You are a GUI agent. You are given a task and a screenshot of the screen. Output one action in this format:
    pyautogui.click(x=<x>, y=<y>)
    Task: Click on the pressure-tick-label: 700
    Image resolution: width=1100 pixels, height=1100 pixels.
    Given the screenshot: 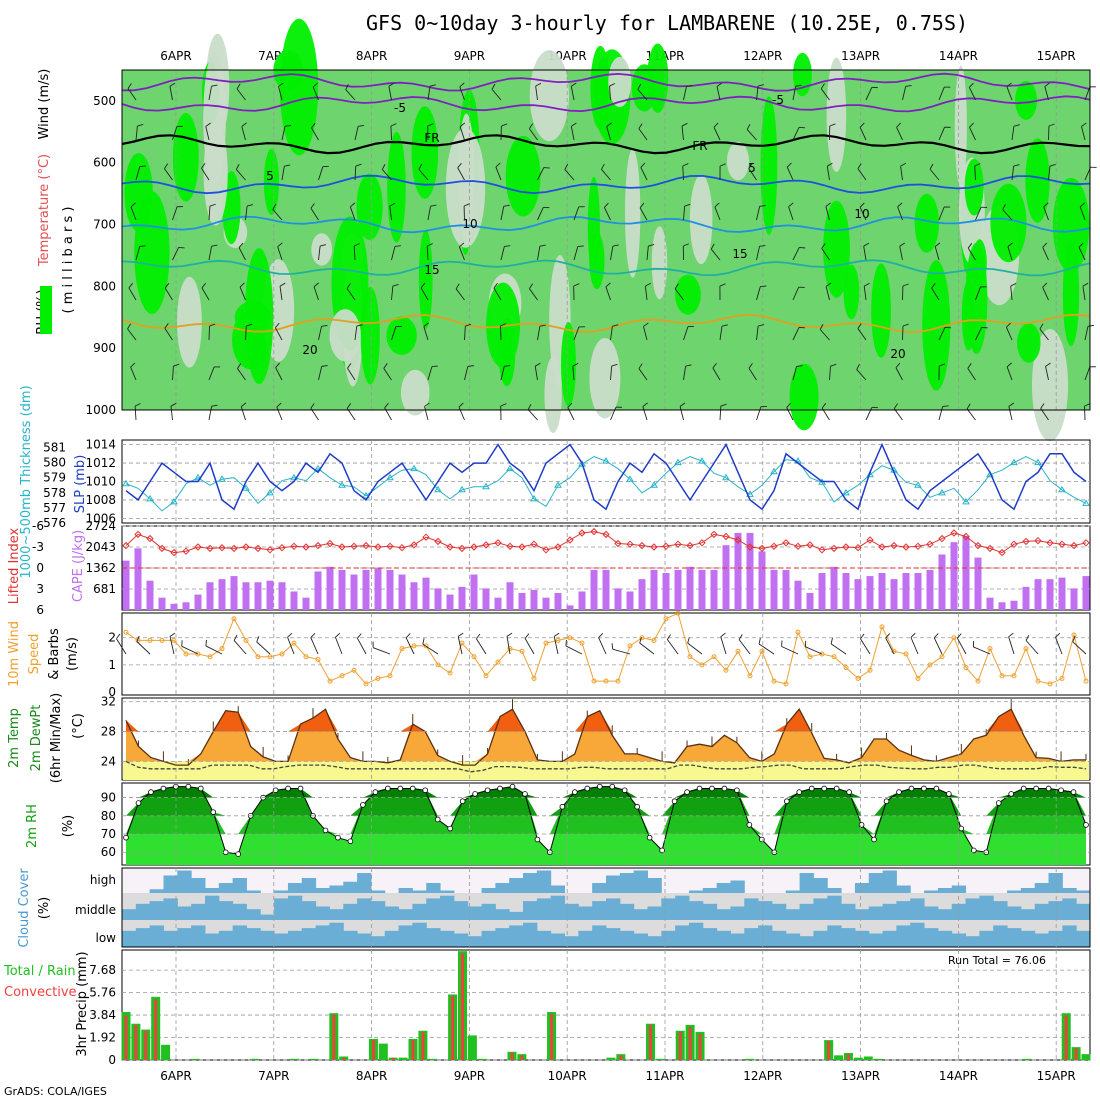 What is the action you would take?
    pyautogui.click(x=104, y=225)
    